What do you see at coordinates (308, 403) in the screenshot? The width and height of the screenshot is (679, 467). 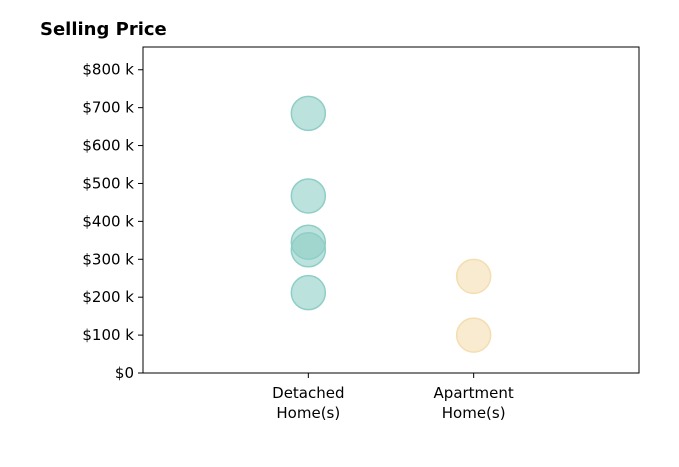 I see `x-tick-label: Detached Home(s)` at bounding box center [308, 403].